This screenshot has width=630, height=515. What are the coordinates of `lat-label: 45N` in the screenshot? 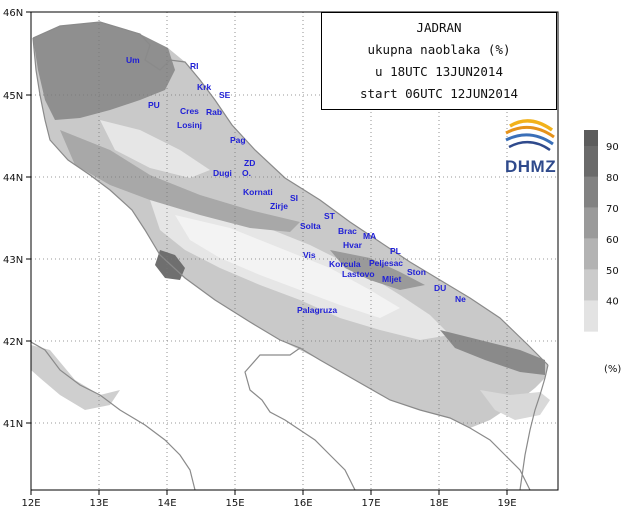 It's located at (13, 96).